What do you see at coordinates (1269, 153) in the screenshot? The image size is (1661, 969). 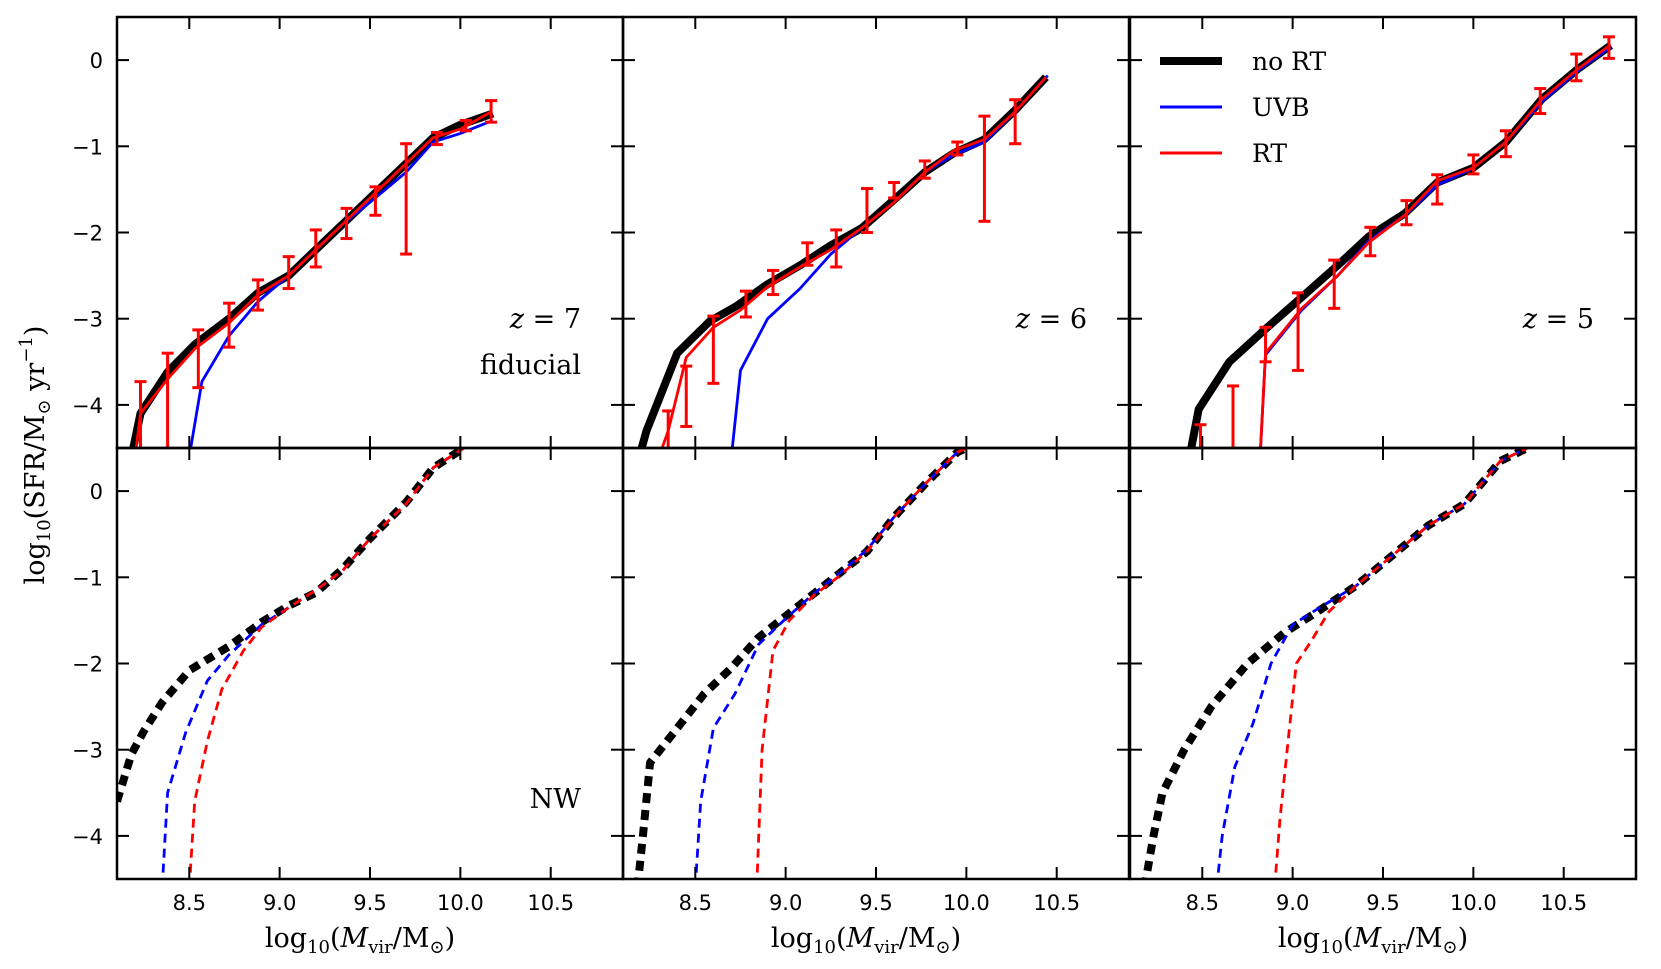 I see `legend-label: RT` at bounding box center [1269, 153].